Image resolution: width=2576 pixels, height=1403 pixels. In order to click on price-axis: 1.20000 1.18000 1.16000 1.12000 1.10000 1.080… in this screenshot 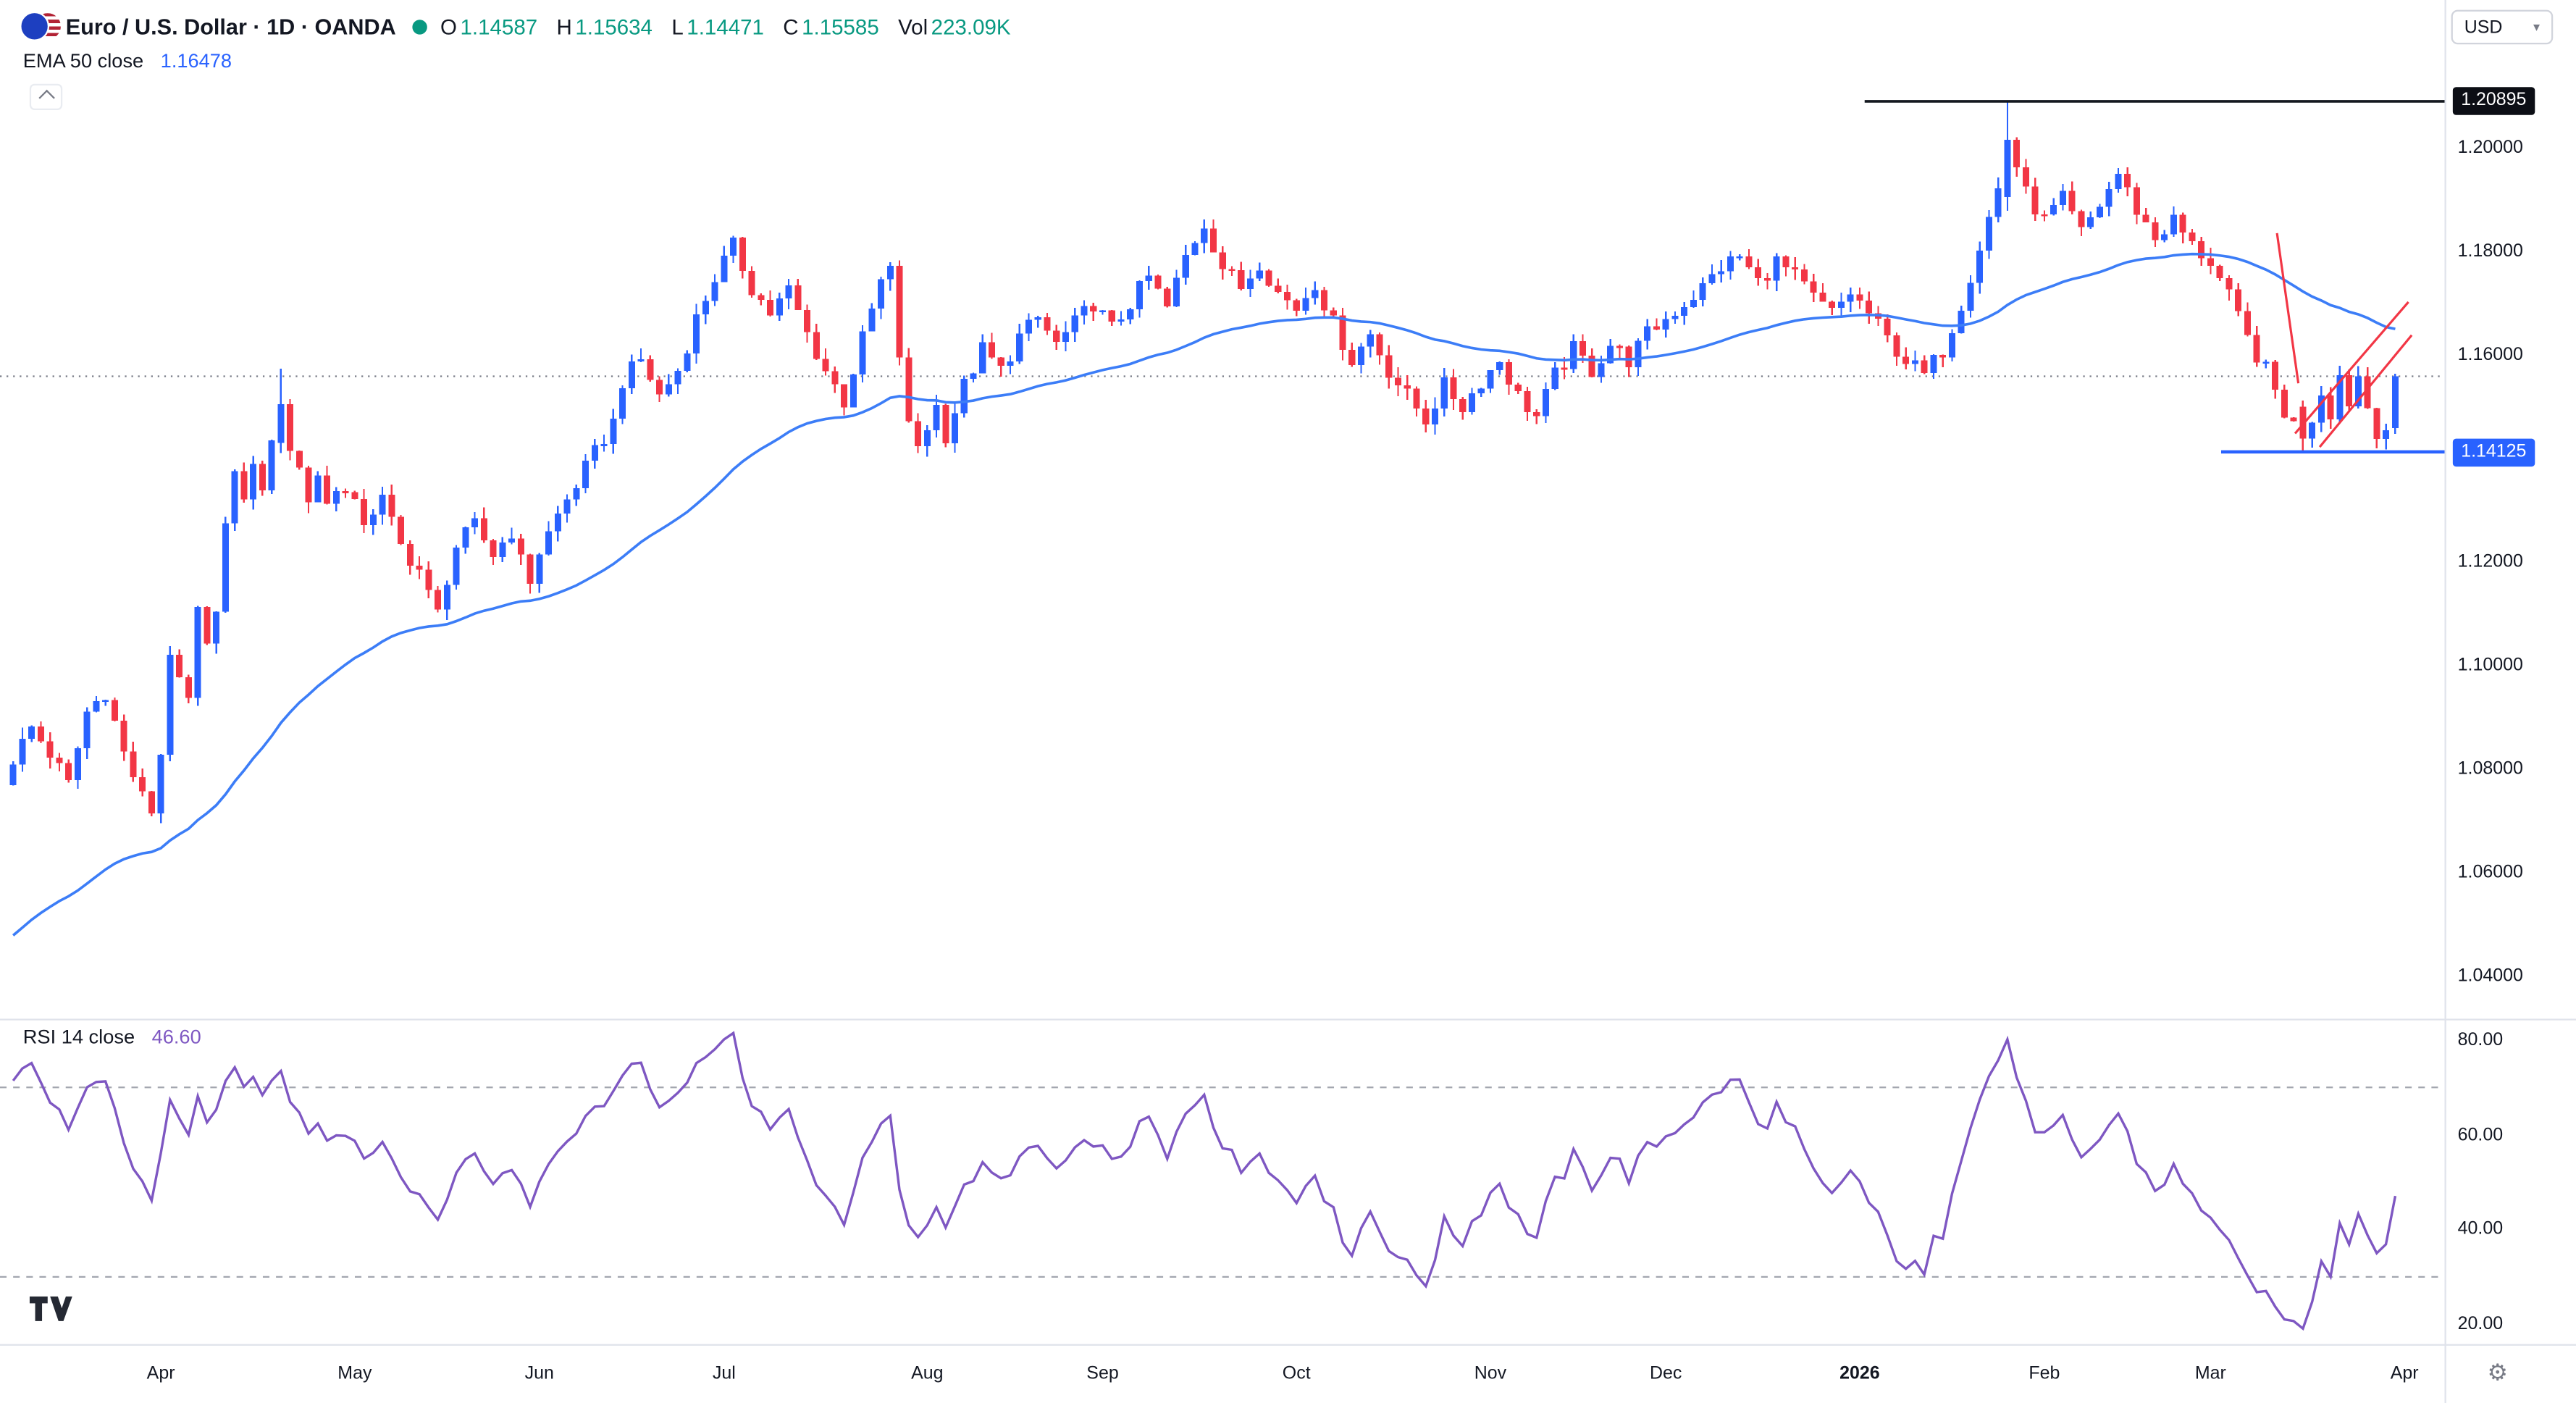, I will do `click(2510, 701)`.